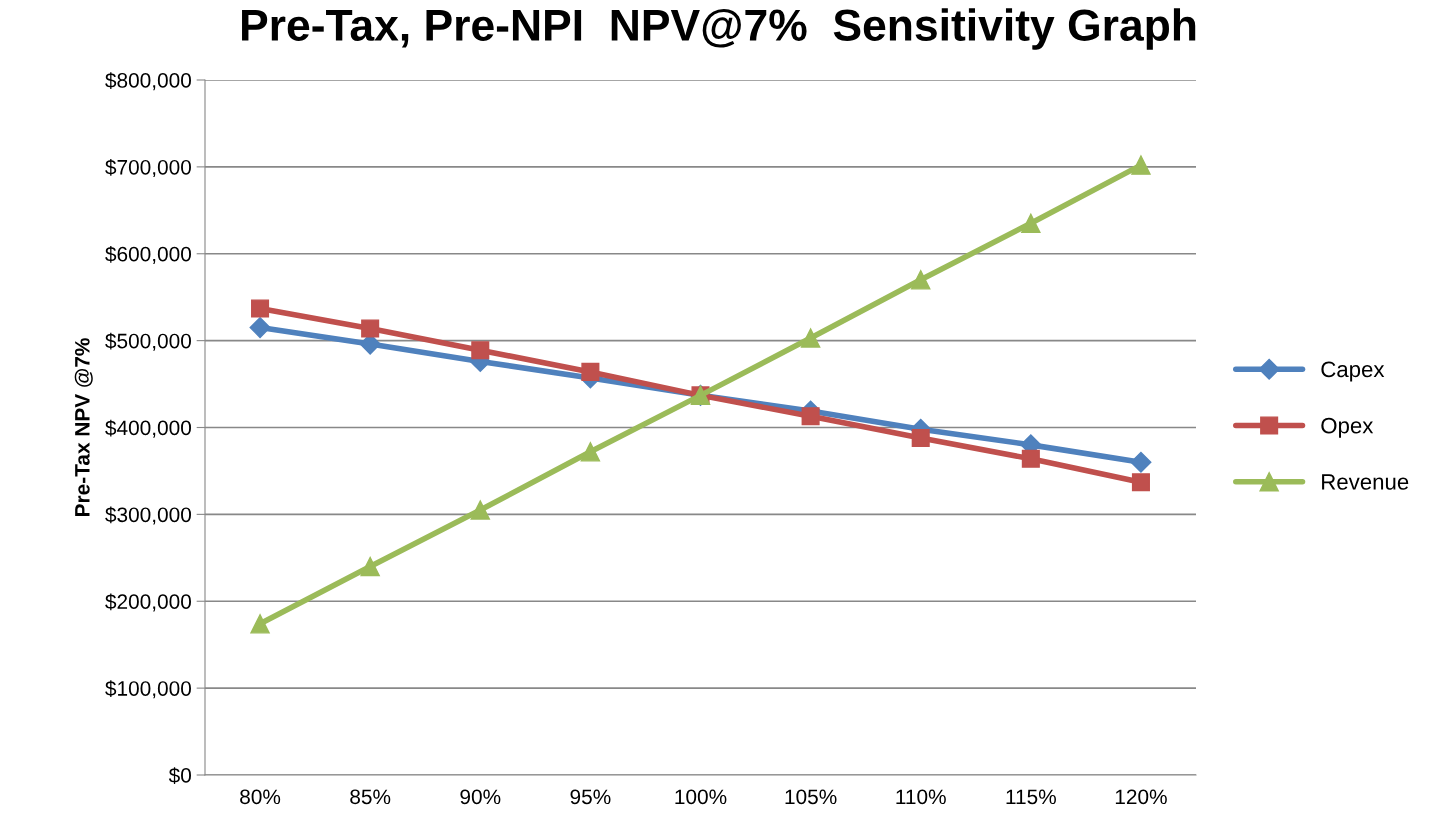 The image size is (1437, 834). I want to click on x-tick-label: 115%, so click(1031, 797).